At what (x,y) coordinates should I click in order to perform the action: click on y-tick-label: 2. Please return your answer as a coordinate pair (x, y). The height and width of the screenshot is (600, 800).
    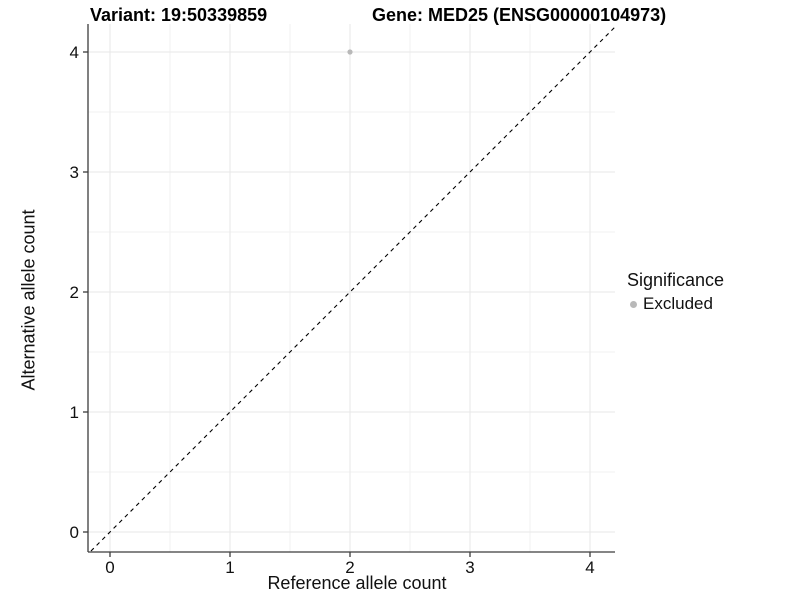
    Looking at the image, I should click on (74, 292).